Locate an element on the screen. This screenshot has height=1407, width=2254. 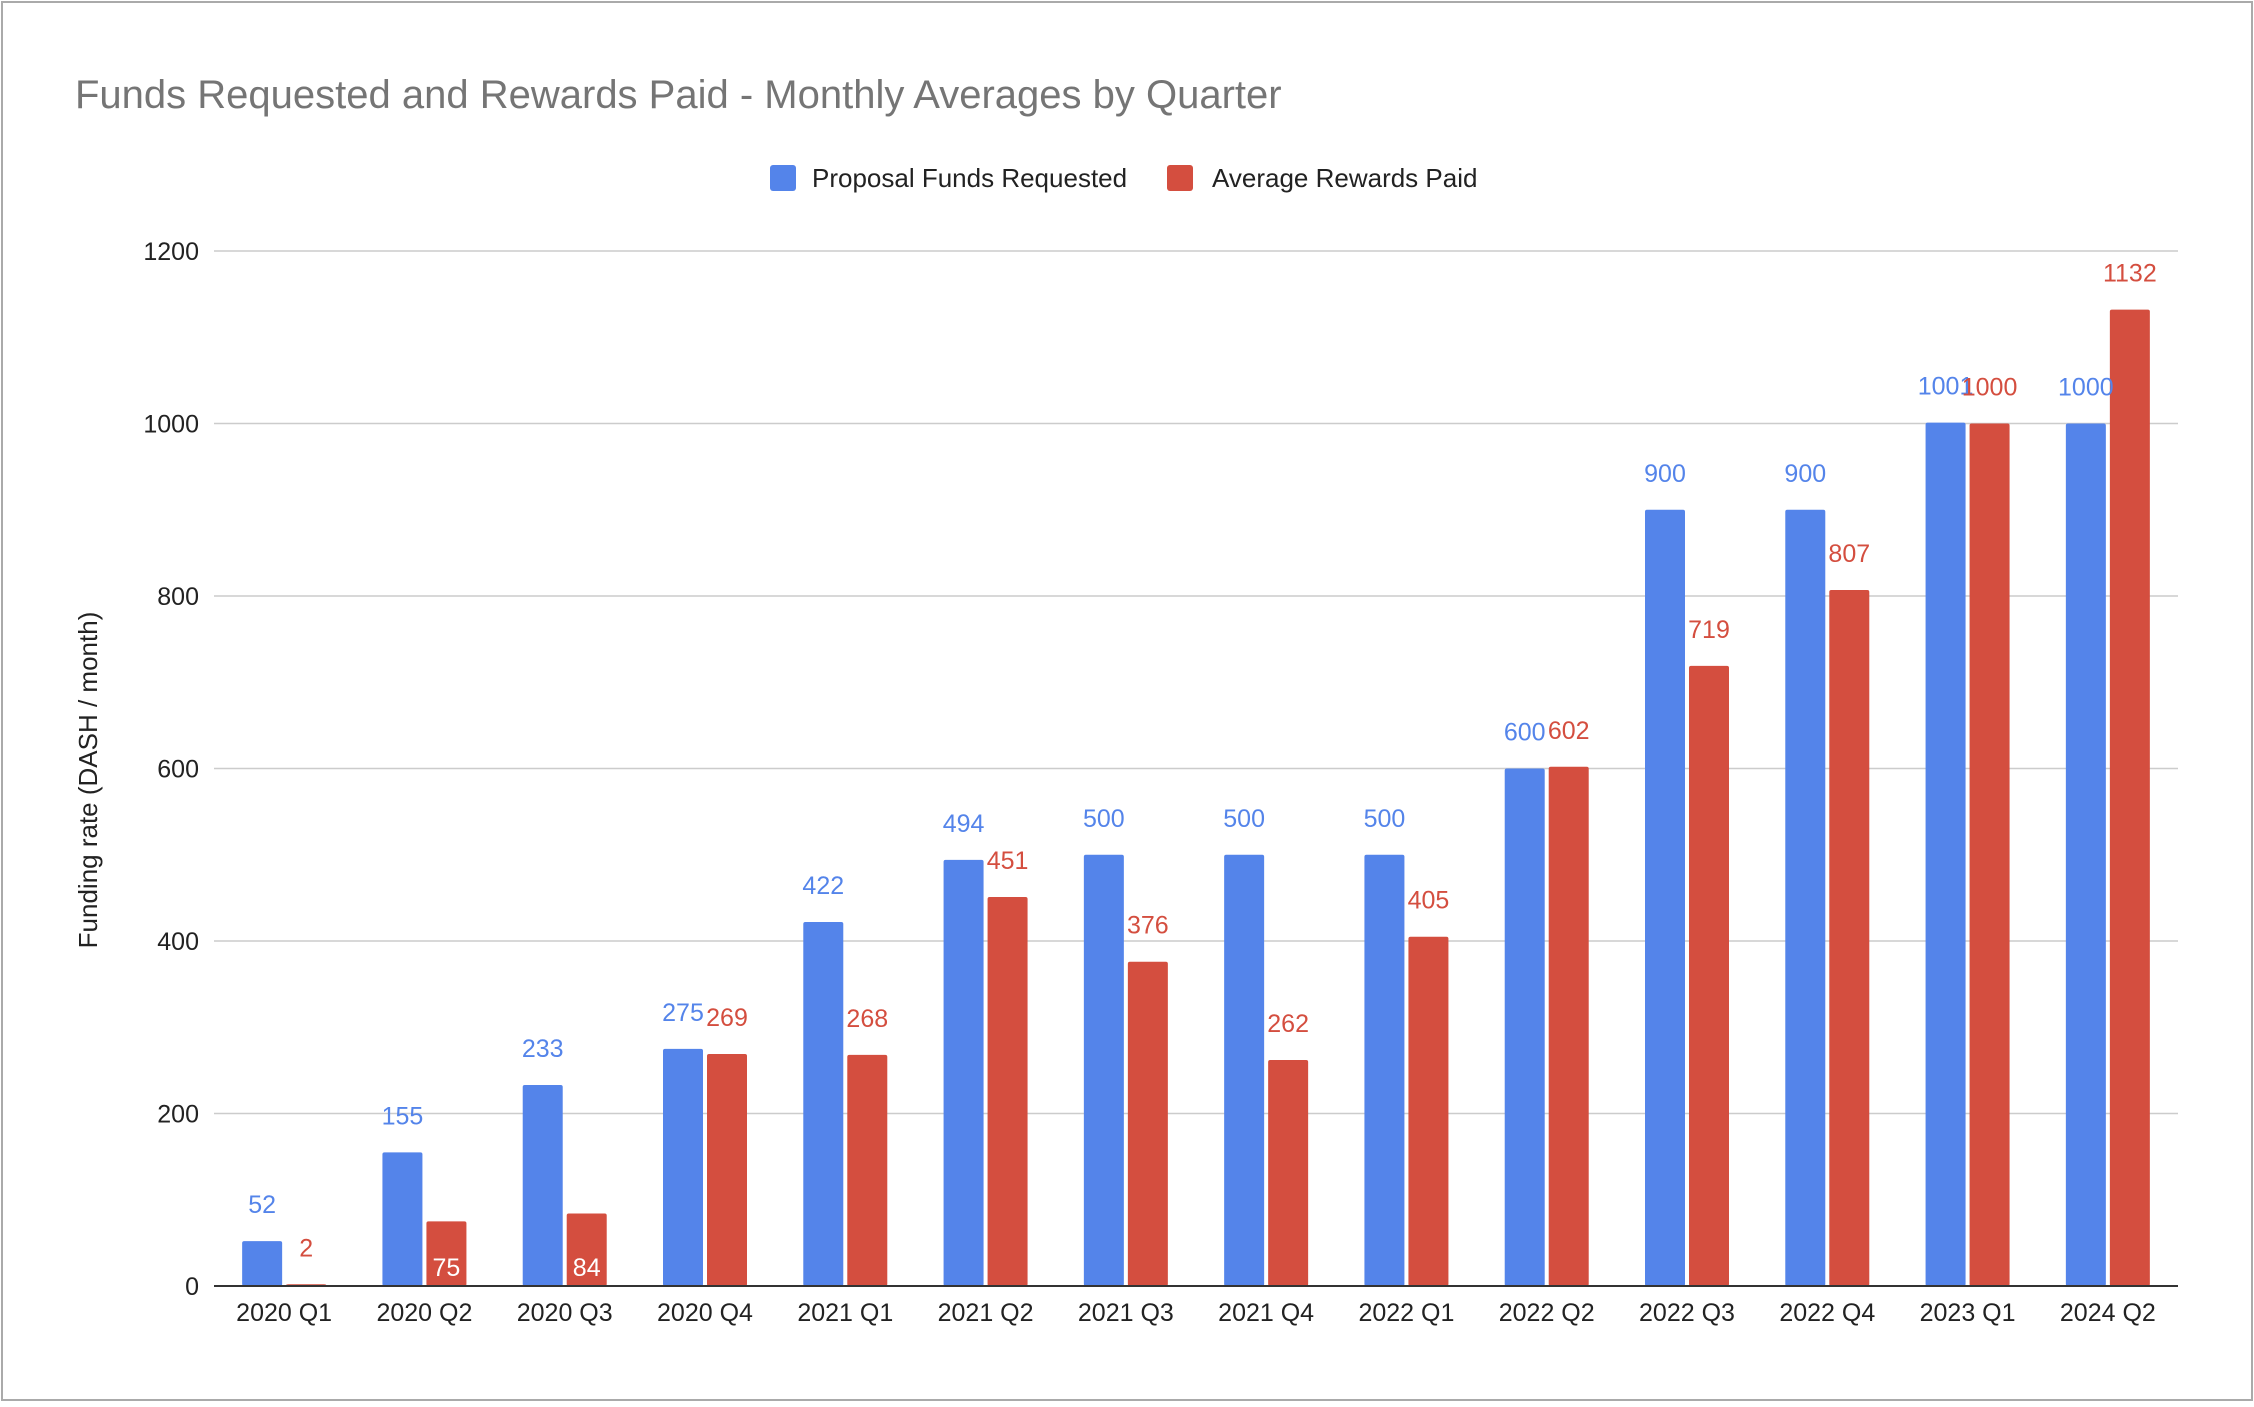
y-axis-title: Funding rate (DASH / month) is located at coordinates (88, 780).